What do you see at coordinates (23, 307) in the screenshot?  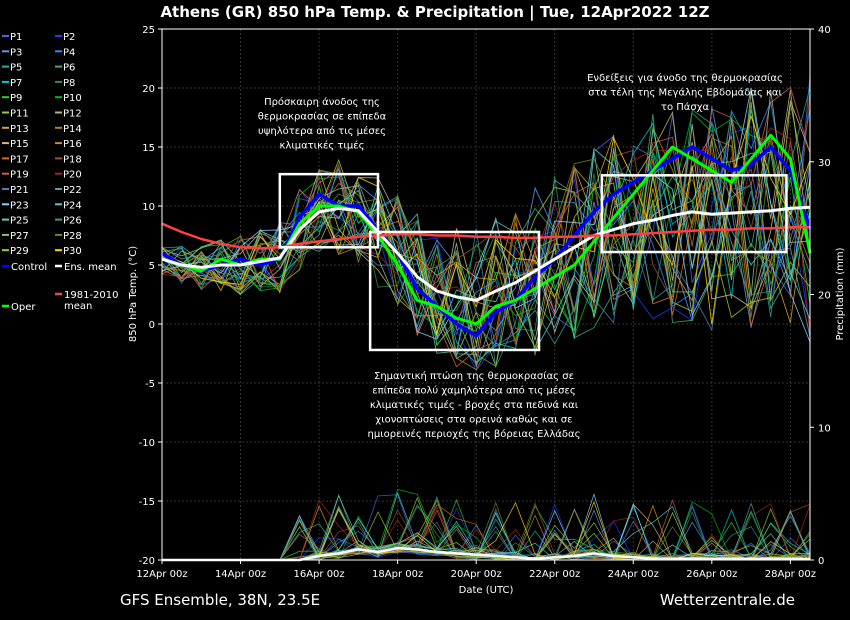 I see `legend-label: Oper` at bounding box center [23, 307].